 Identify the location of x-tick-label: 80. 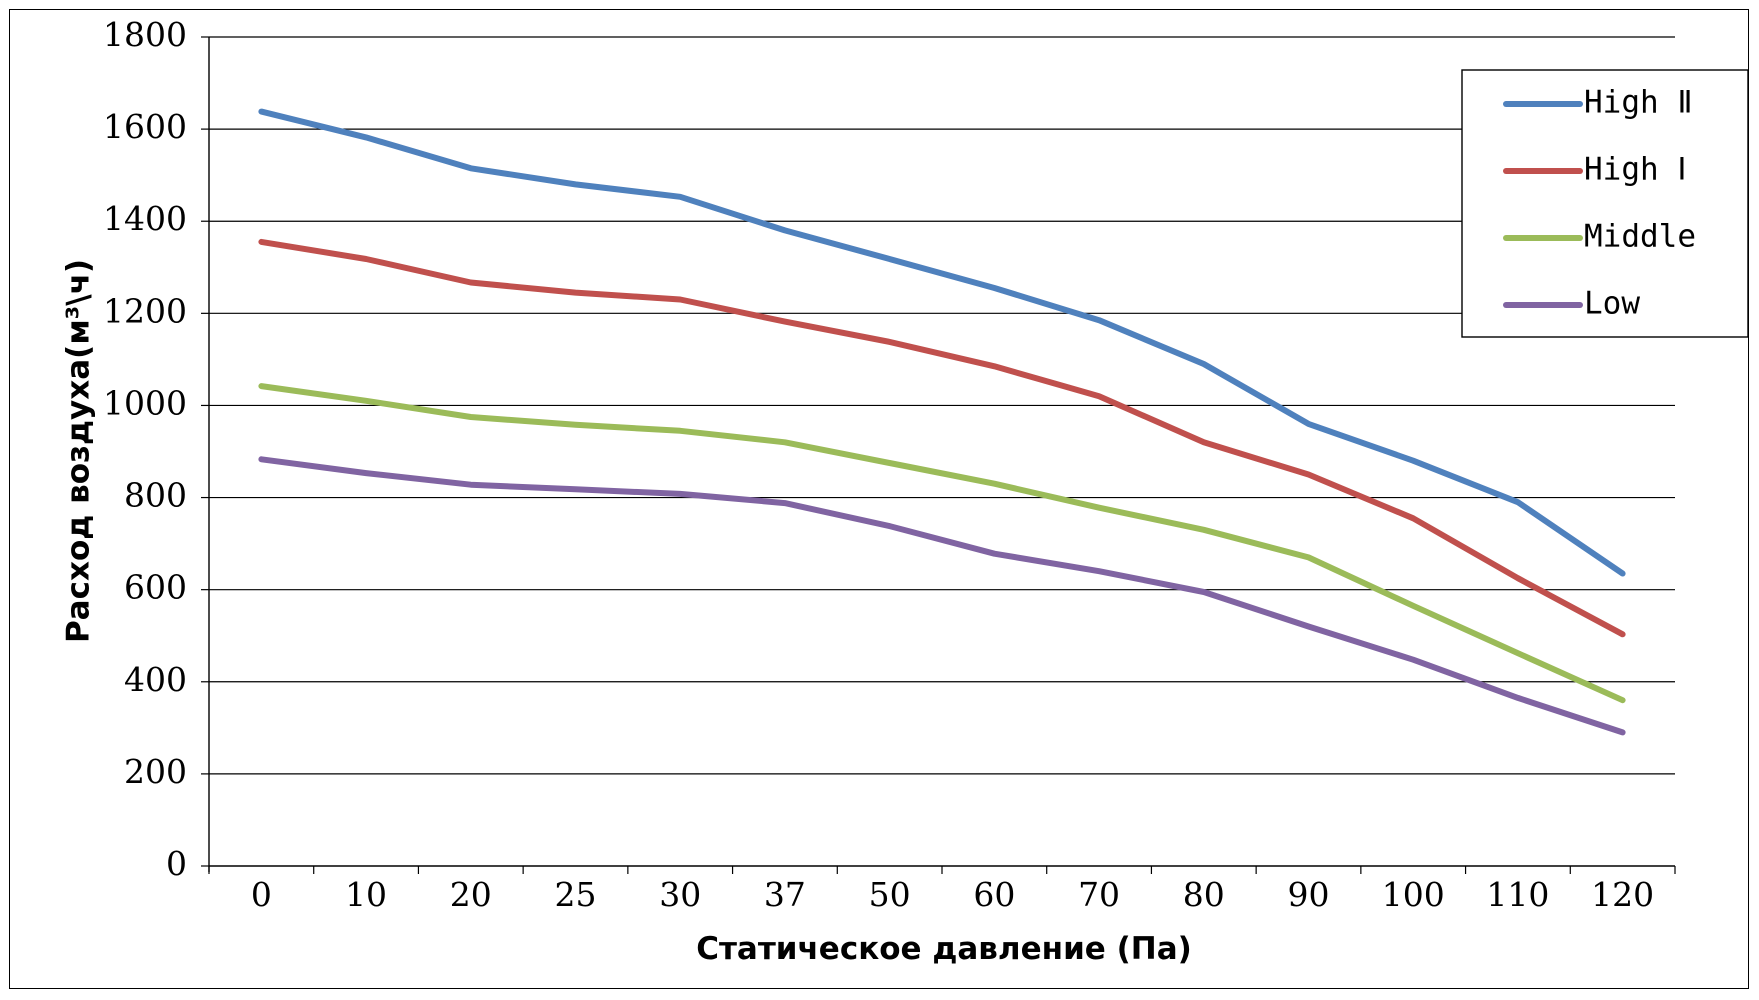
(1204, 894).